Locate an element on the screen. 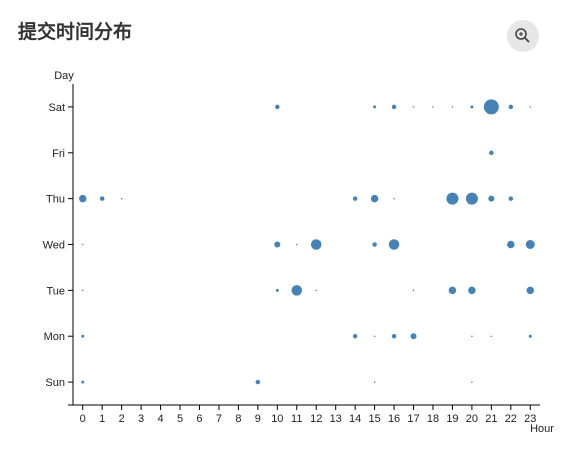 This screenshot has width=575, height=454. x-tick-label: 23 is located at coordinates (530, 419).